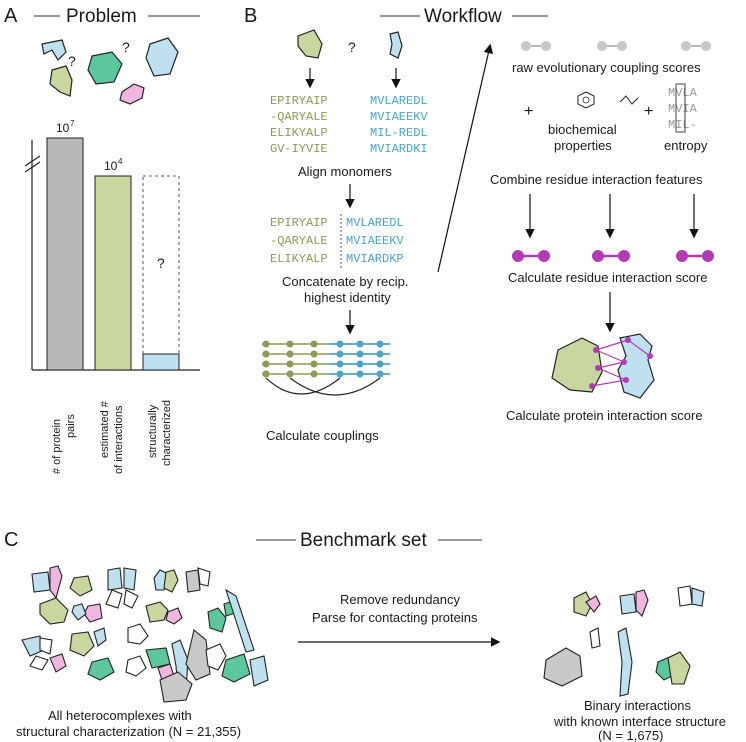 The image size is (746, 742). I want to click on benchmark-arrow-label: Remove redundancy, so click(400, 599).